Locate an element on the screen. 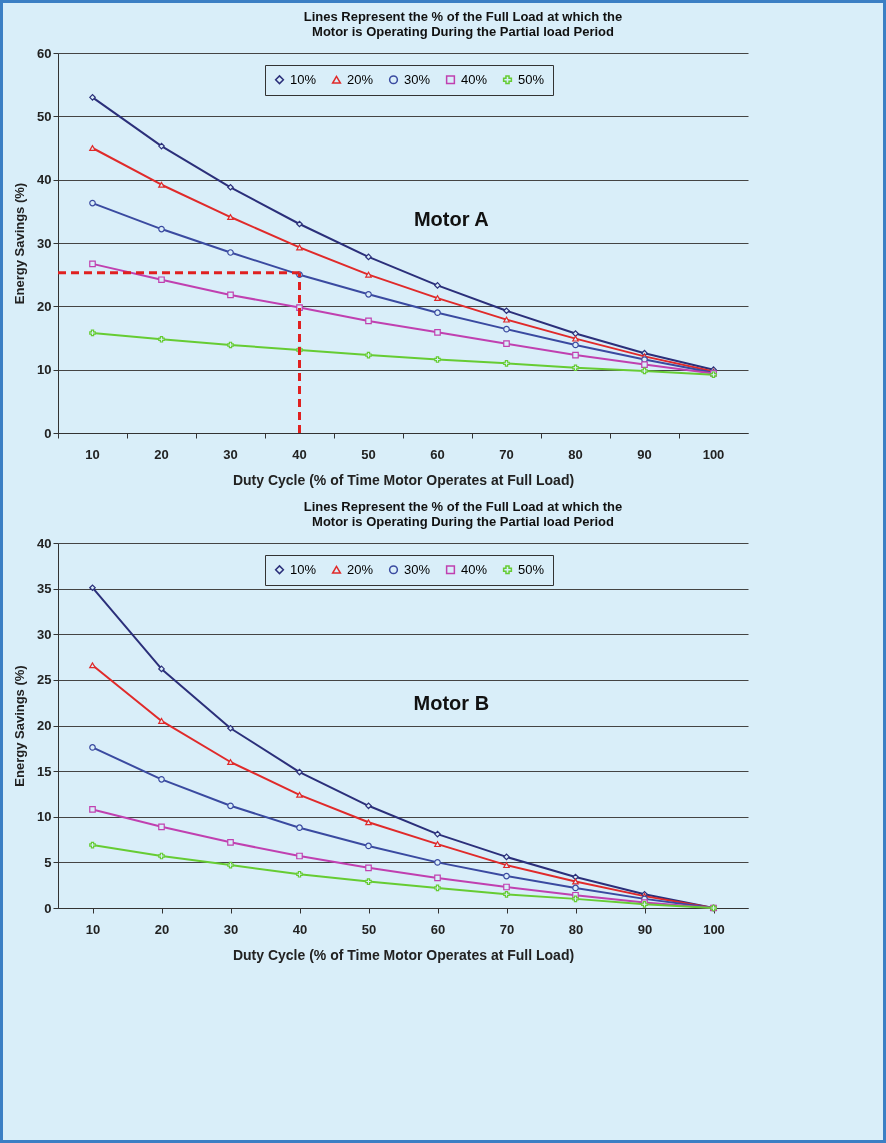 The width and height of the screenshot is (886, 1143). y-tick-label: 50 is located at coordinates (44, 116).